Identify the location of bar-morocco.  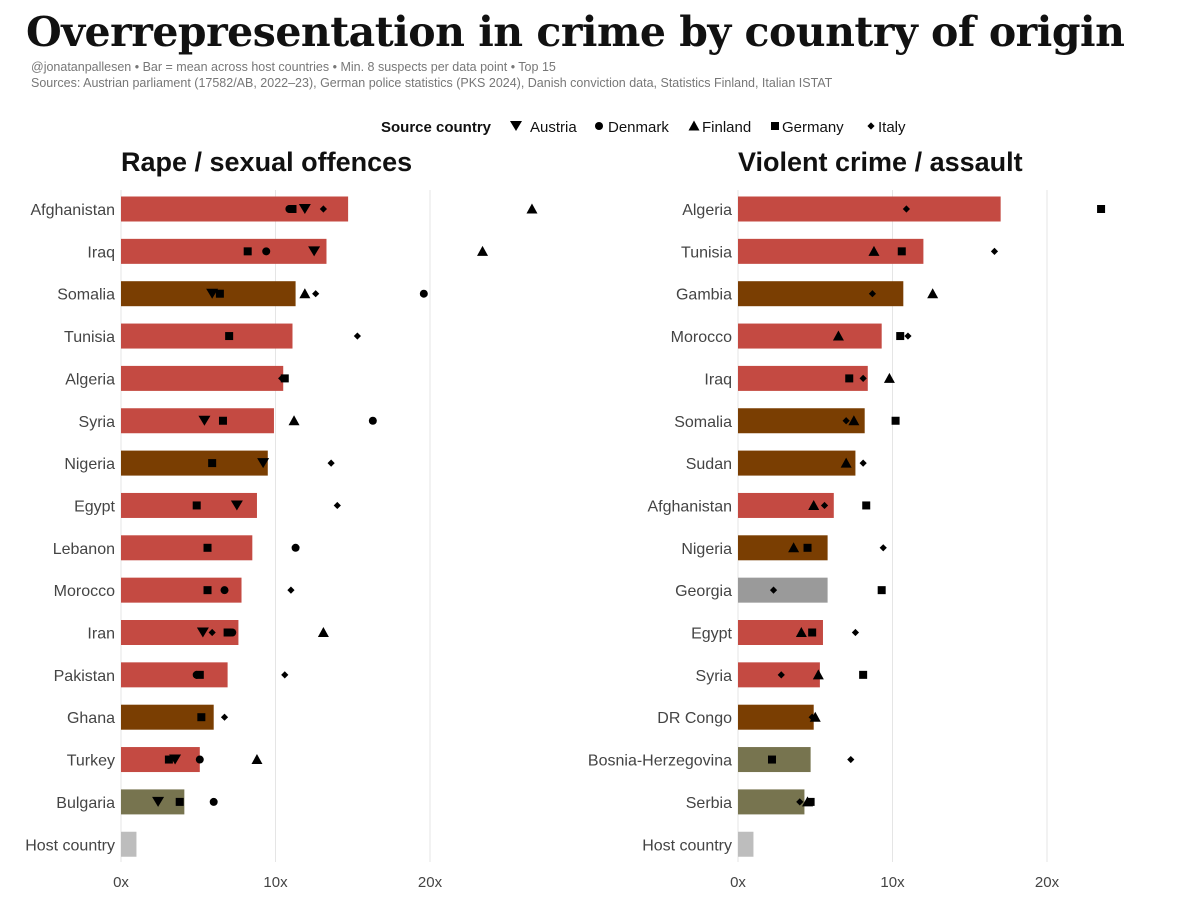
(810, 336).